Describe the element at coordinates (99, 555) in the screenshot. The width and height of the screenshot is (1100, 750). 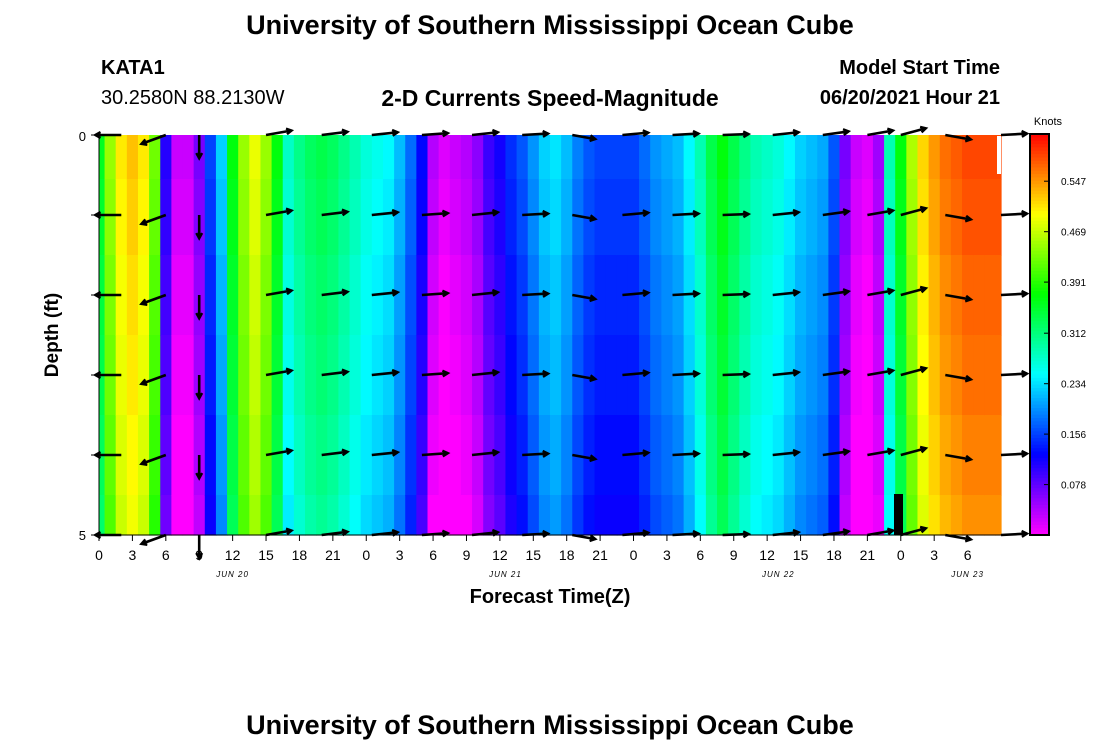
I see `x-tick-label: 0` at that location.